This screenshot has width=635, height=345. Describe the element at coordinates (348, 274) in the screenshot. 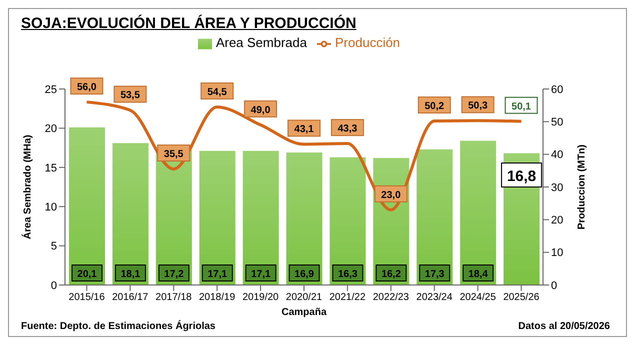

I see `data-label: 16,3` at that location.